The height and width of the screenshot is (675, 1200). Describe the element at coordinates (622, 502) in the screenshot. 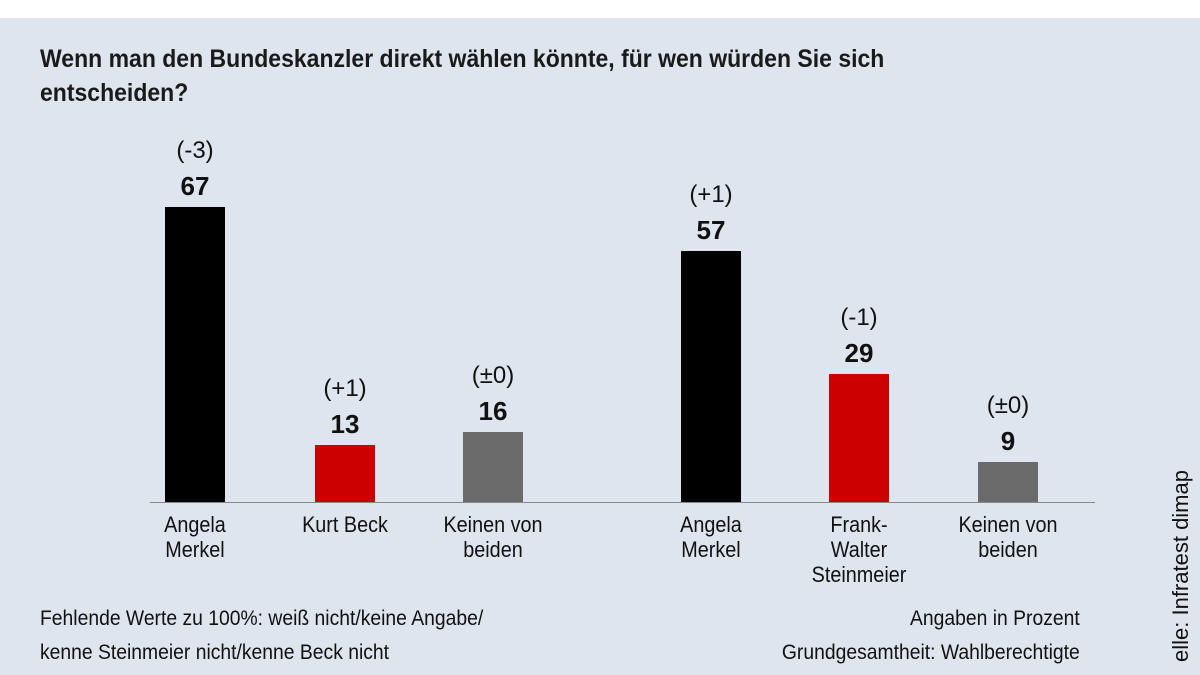

I see `baseline` at that location.